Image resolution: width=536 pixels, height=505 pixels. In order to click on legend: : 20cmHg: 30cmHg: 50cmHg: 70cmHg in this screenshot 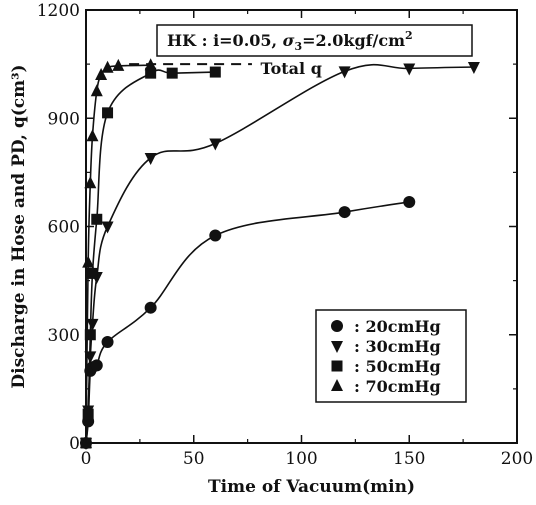, I will do `click(391, 356)`.